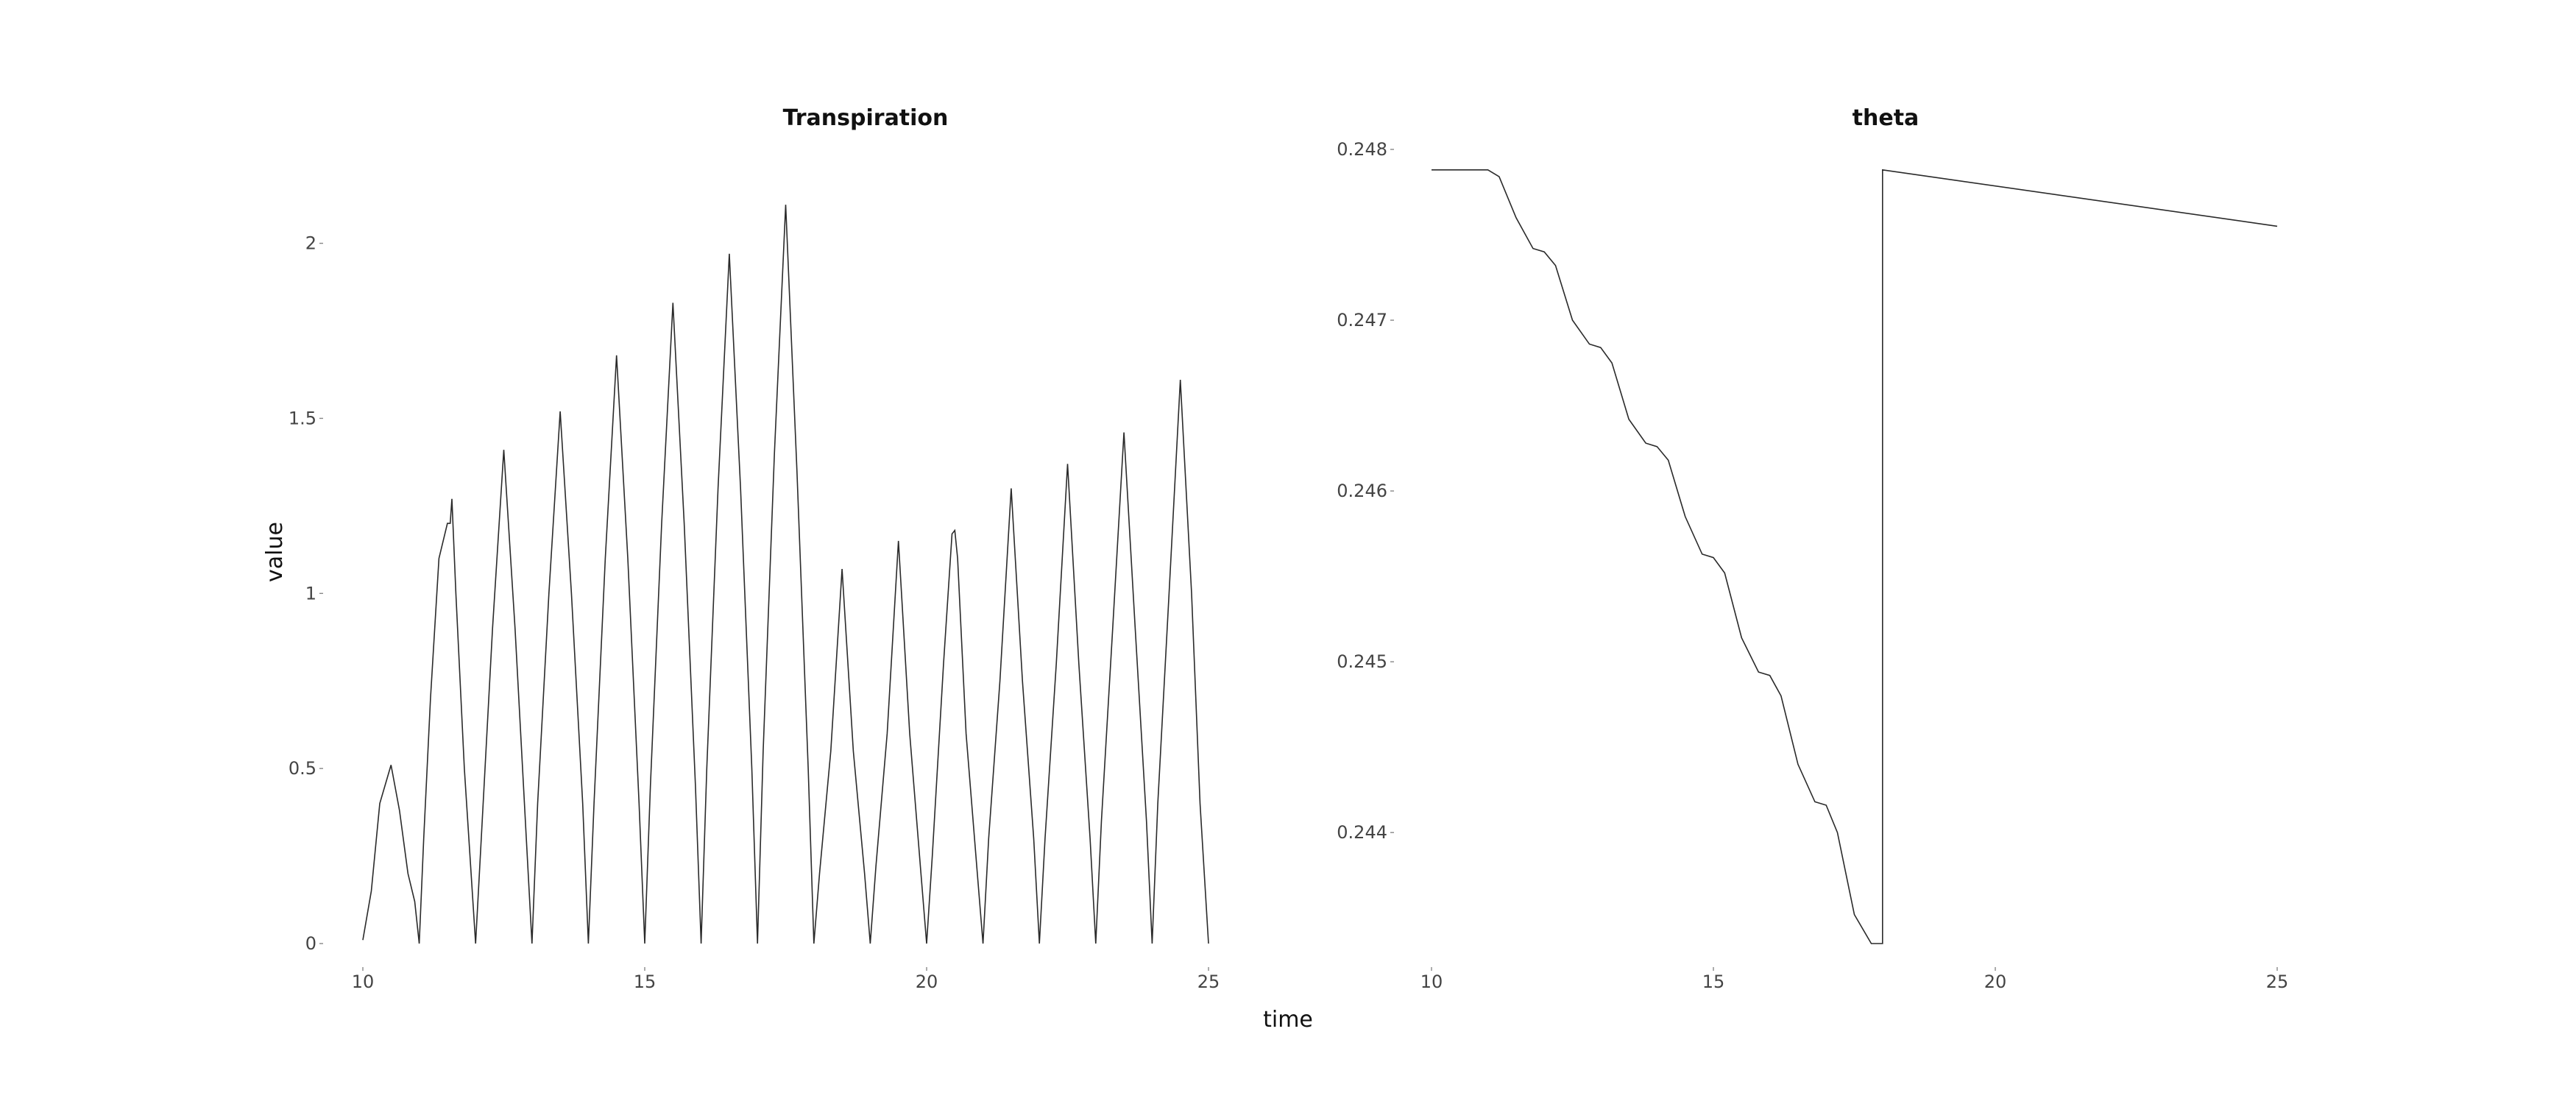 The height and width of the screenshot is (1104, 2576). What do you see at coordinates (1362, 320) in the screenshot?
I see `y-tick-label: 0.247` at bounding box center [1362, 320].